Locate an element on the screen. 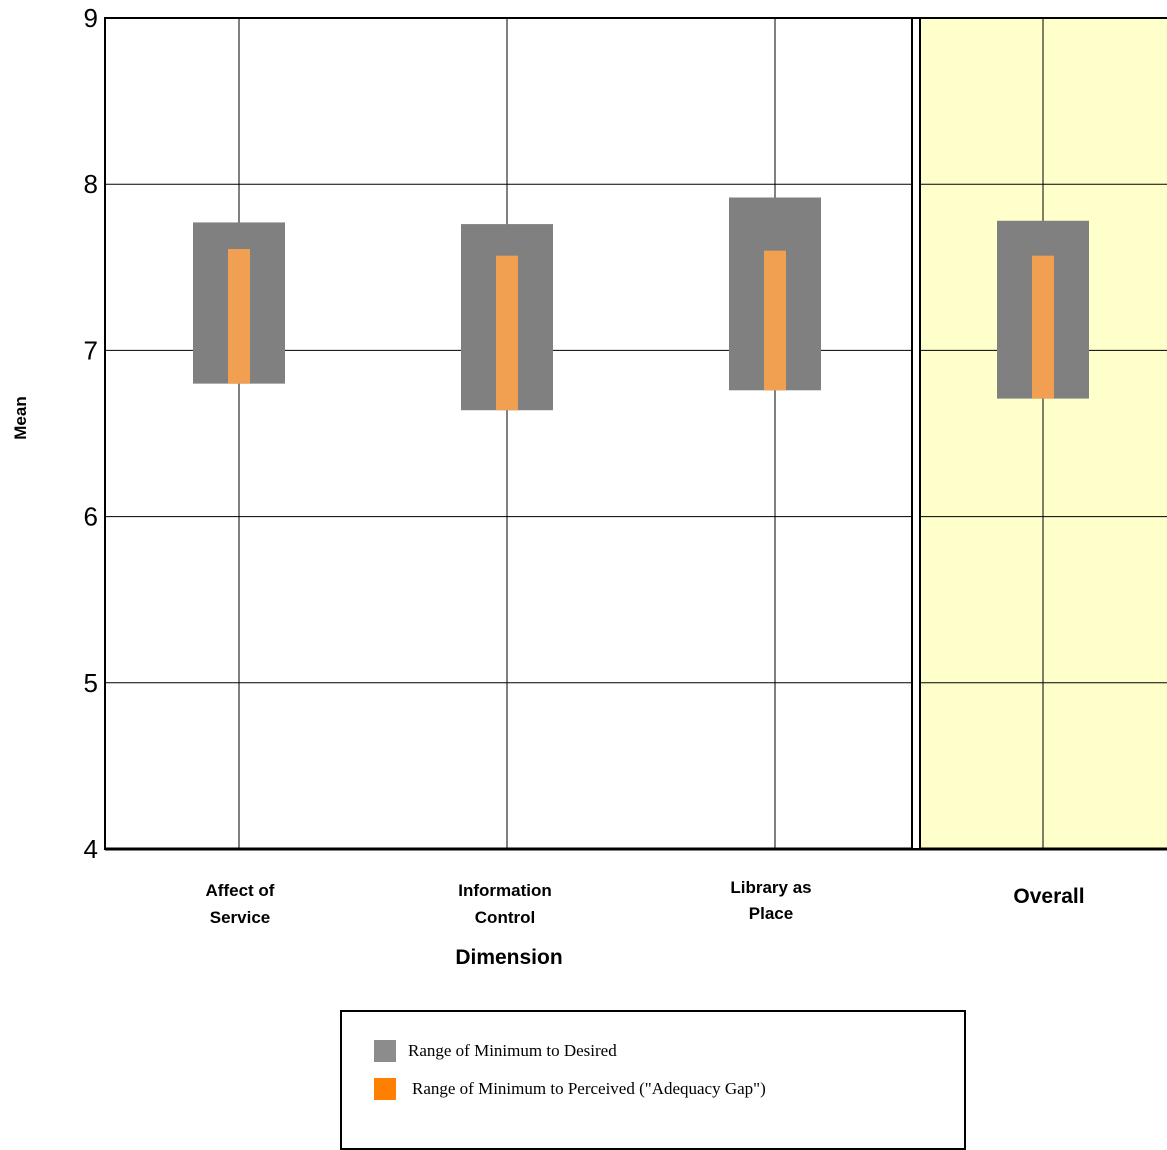  y-tick-label-5: 5 is located at coordinates (91, 683).